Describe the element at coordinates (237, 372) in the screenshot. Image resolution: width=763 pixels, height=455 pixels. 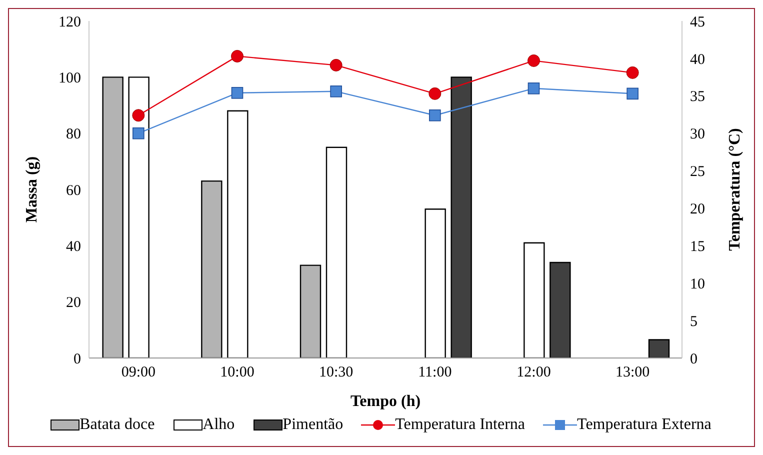
I see `x-tick-label: 10:00` at that location.